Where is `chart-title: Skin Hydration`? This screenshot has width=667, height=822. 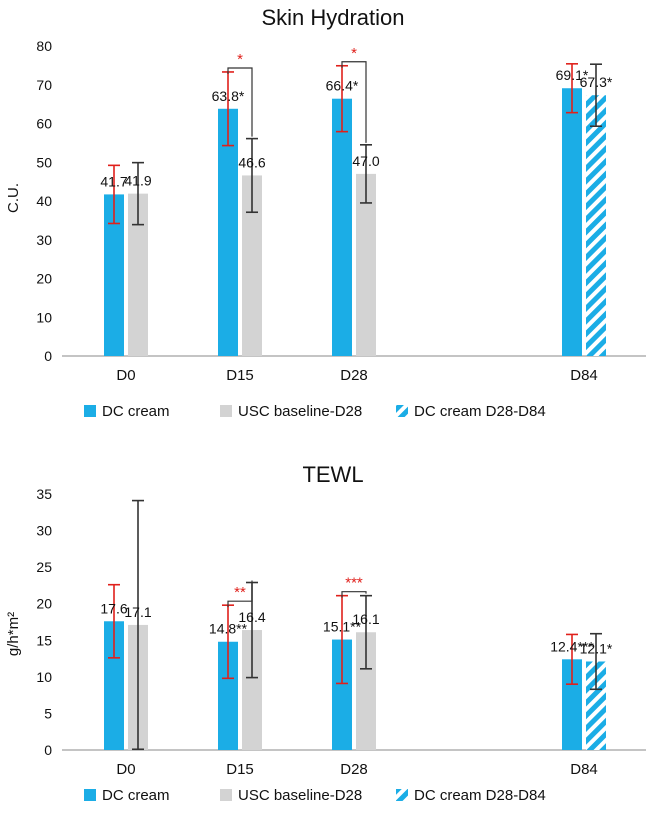 chart-title: Skin Hydration is located at coordinates (332, 17).